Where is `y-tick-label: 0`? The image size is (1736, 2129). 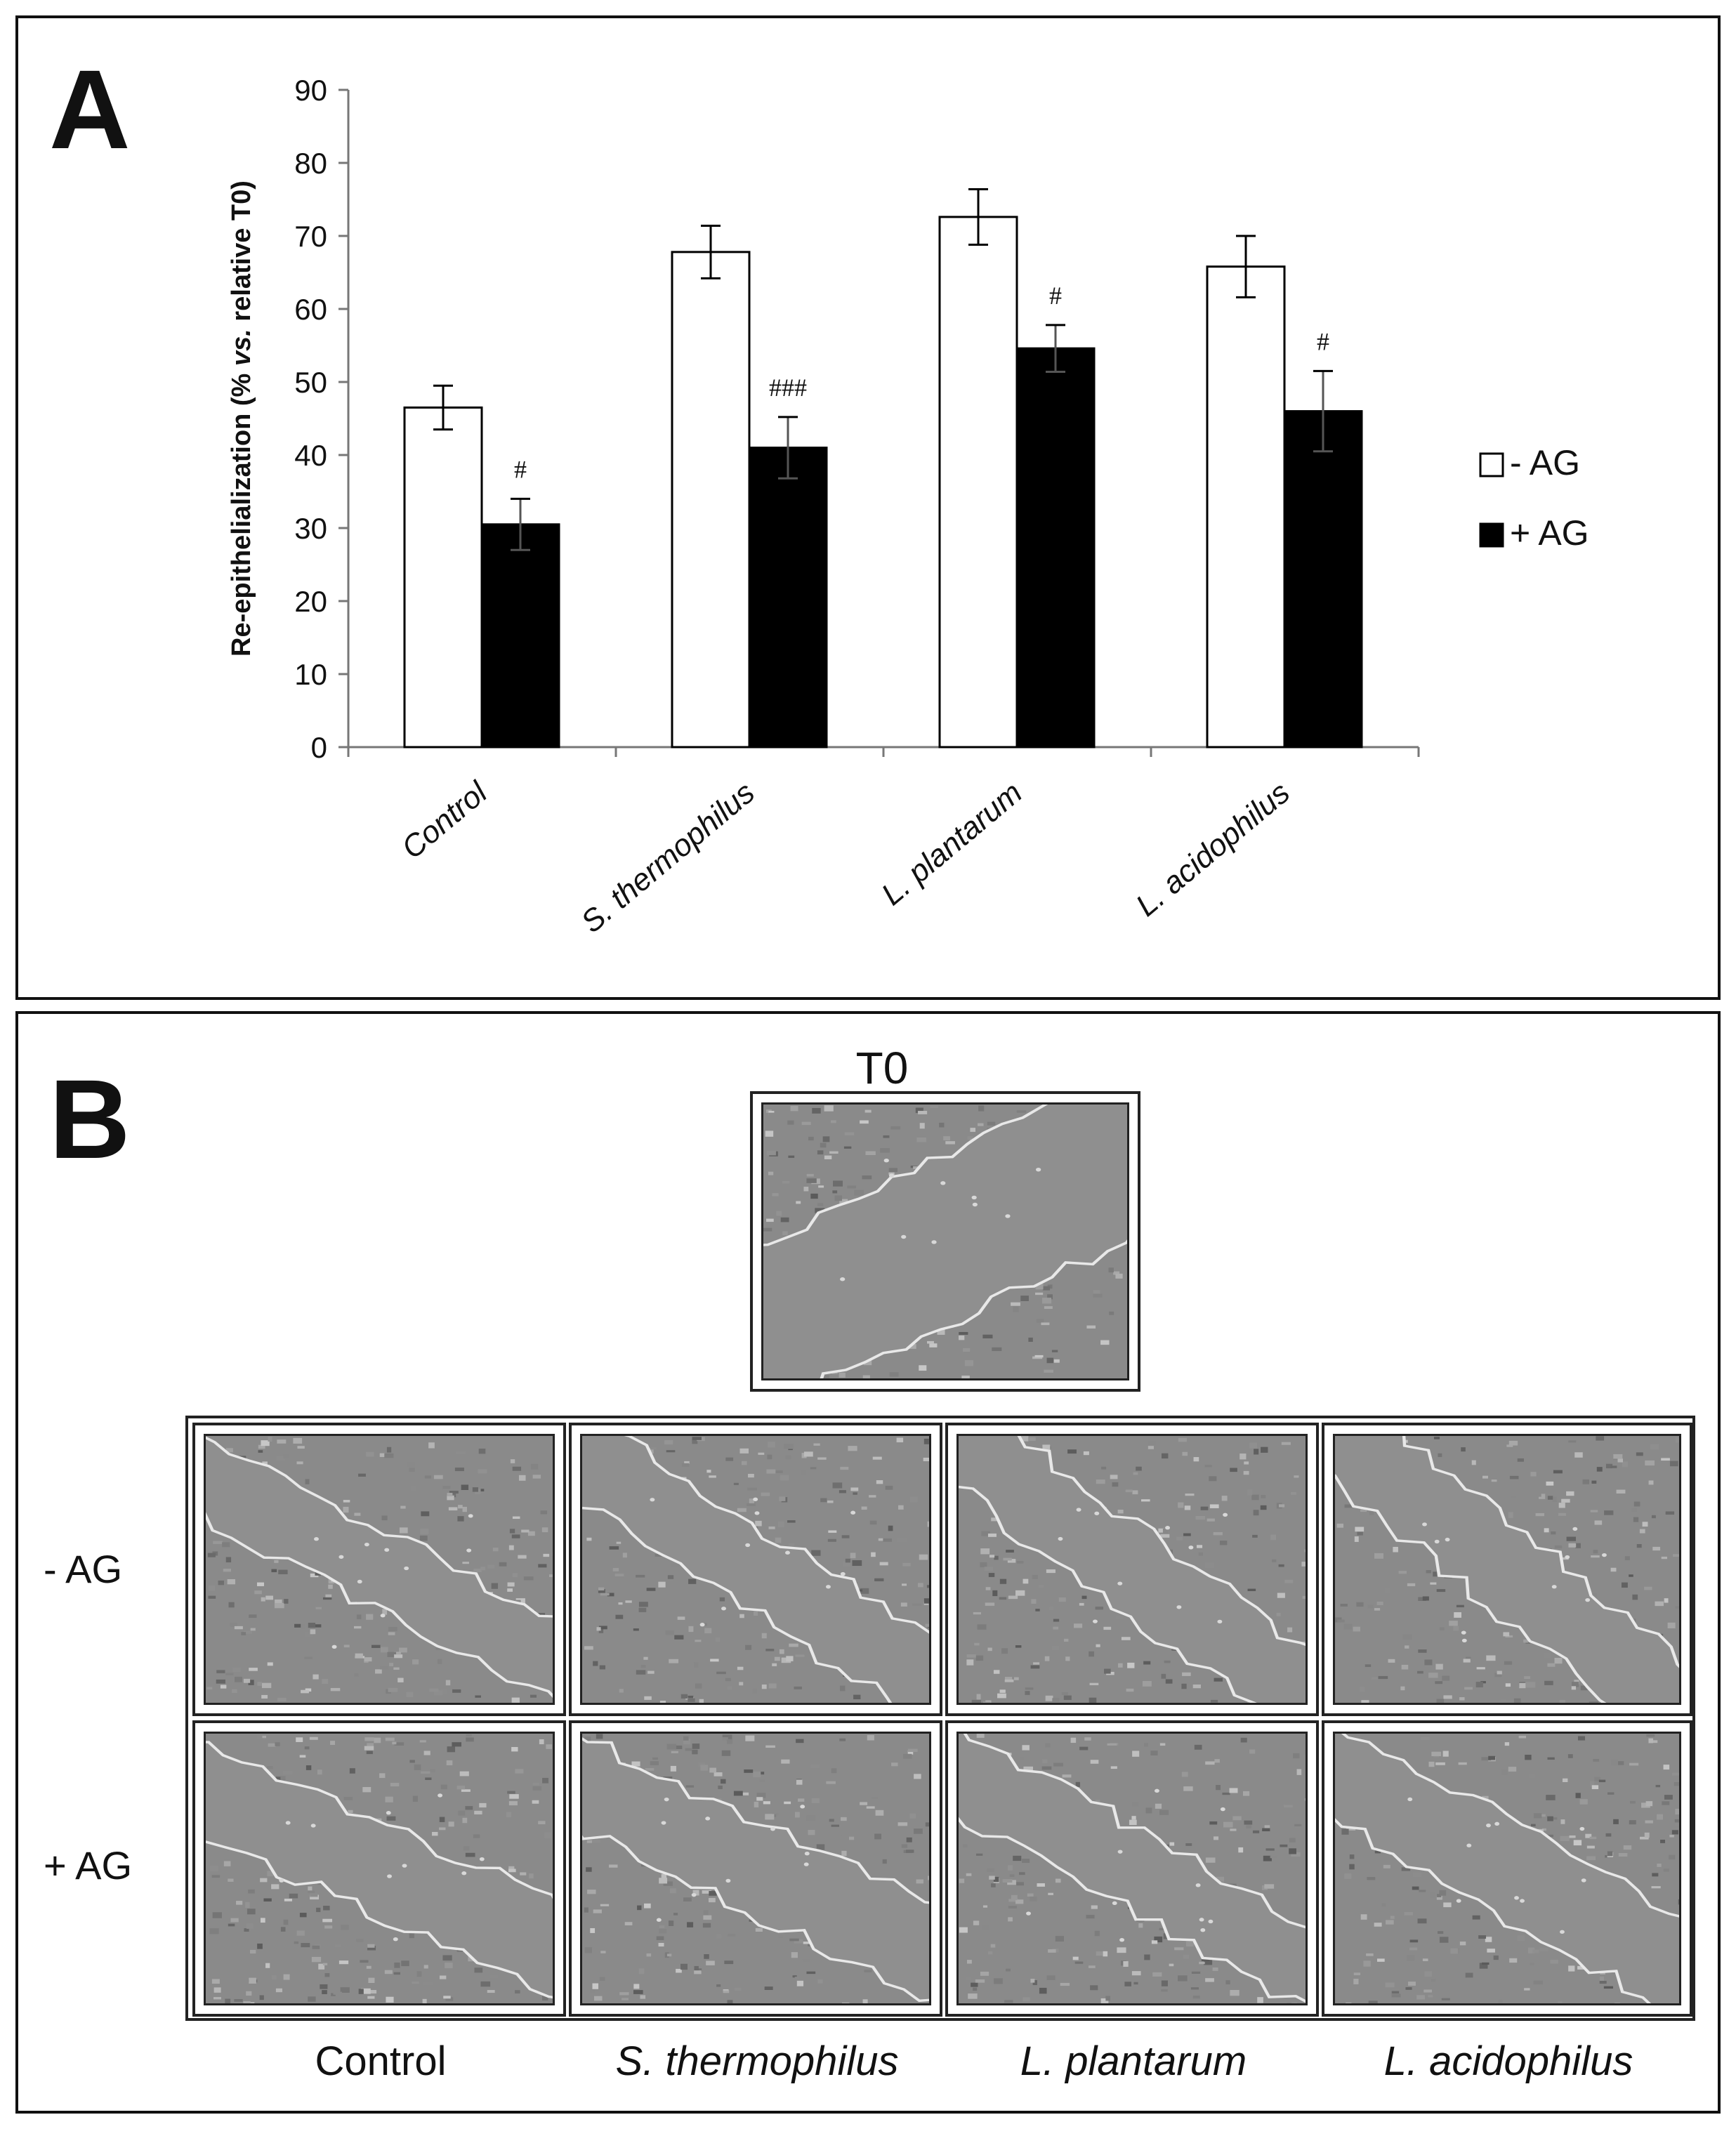 y-tick-label: 0 is located at coordinates (319, 747).